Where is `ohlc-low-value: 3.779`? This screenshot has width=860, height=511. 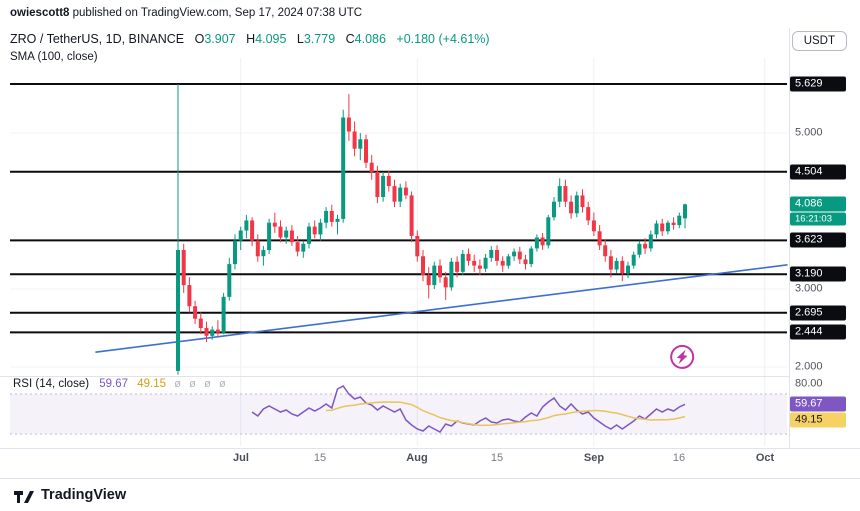 ohlc-low-value: 3.779 is located at coordinates (319, 39).